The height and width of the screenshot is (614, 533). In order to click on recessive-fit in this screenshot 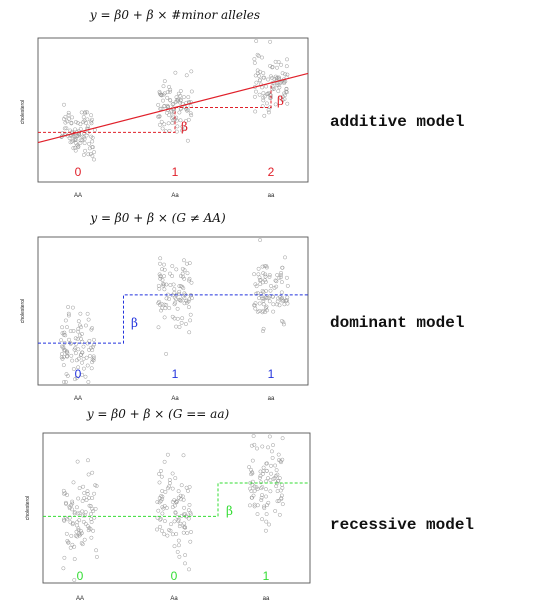, I will do `click(176, 499)`.